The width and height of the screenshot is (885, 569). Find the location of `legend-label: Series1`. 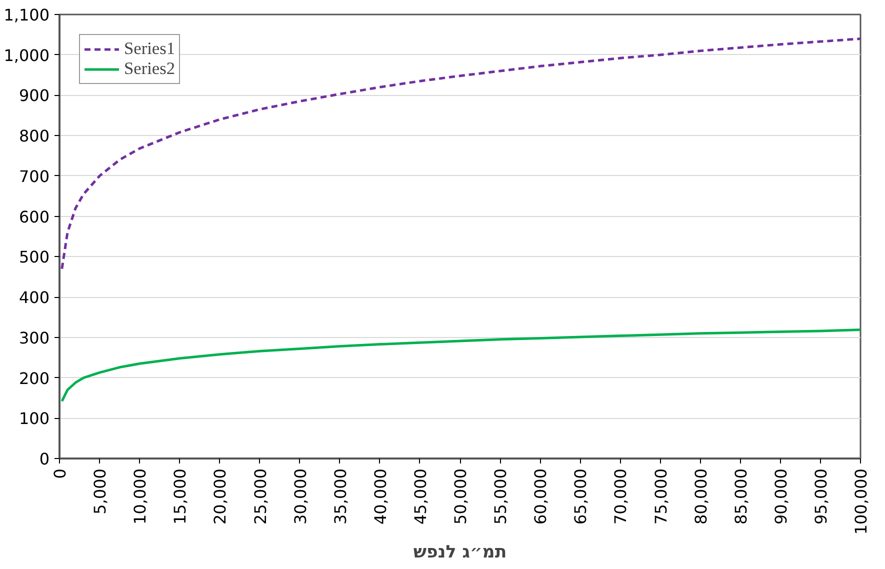

legend-label: Series1 is located at coordinates (150, 49).